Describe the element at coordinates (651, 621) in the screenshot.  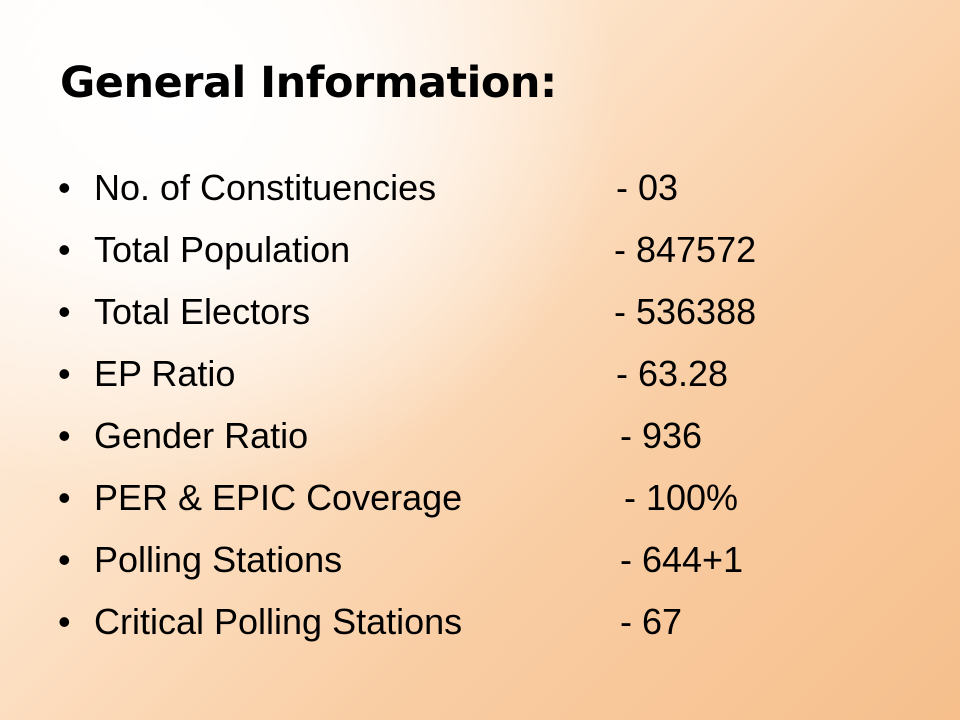
I see `info-value: - 67` at that location.